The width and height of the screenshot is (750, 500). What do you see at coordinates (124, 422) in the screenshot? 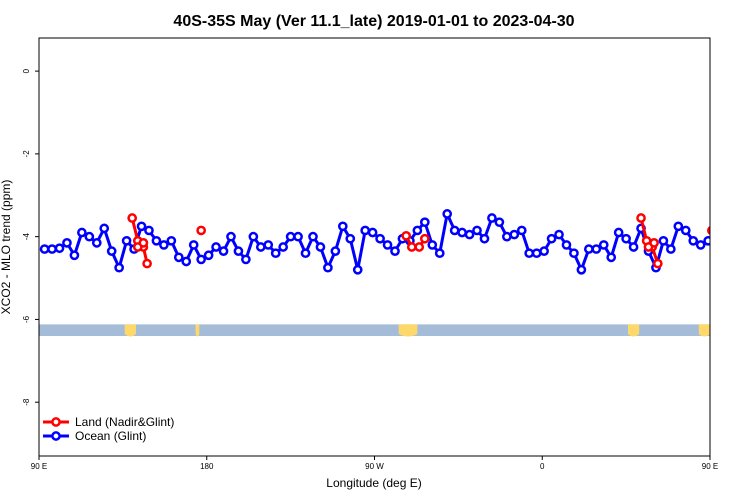
I see `legend-label-land: Land (Nadir&Glint)` at bounding box center [124, 422].